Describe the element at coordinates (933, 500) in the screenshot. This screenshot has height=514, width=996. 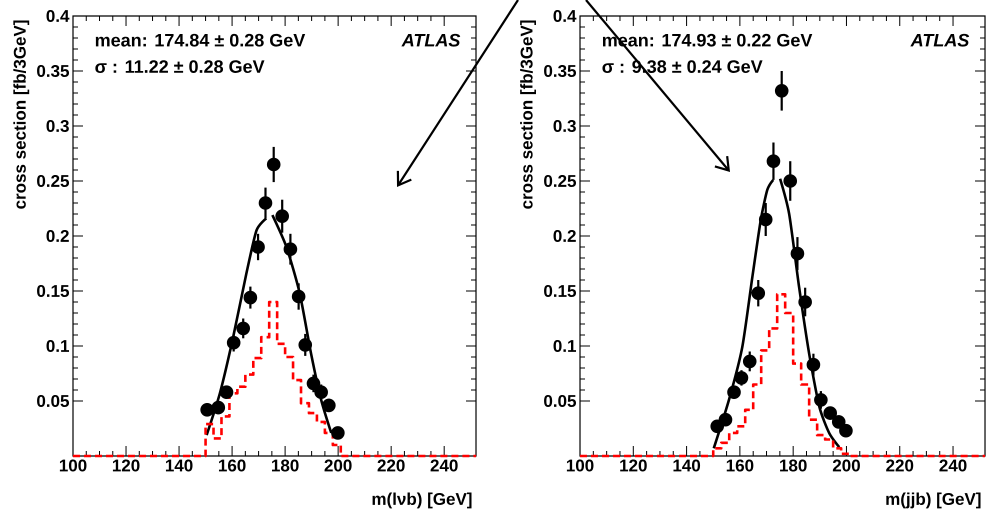
I see `x-axis-title: m(jjb) [GeV]` at that location.